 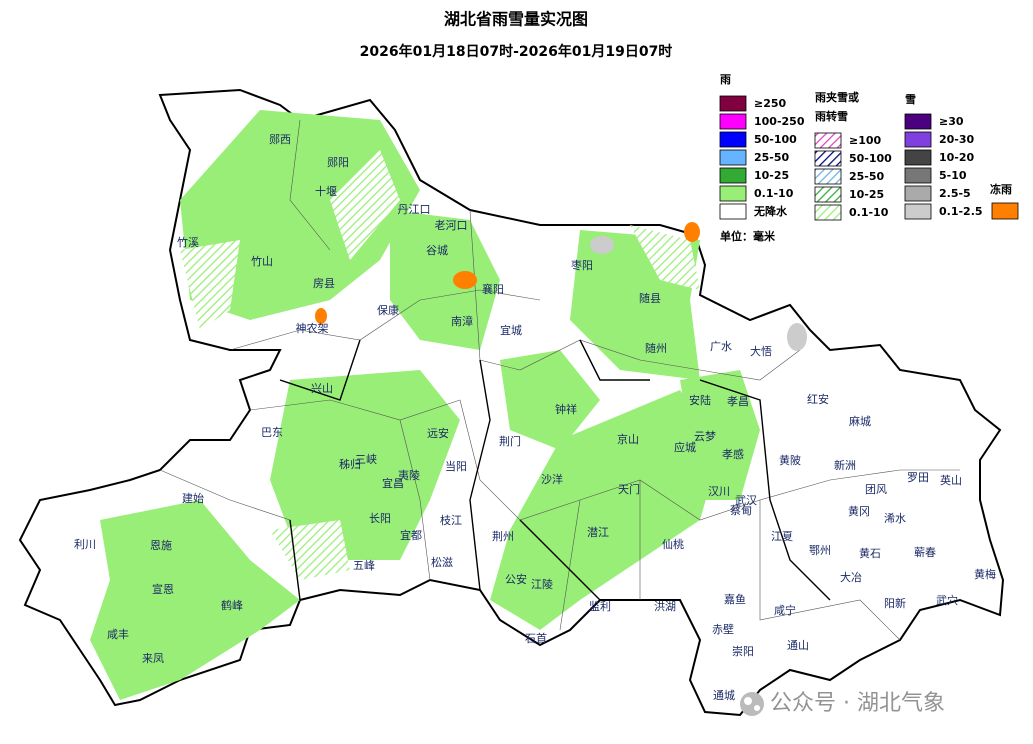 I want to click on place-label: 襄阳, so click(x=493, y=289).